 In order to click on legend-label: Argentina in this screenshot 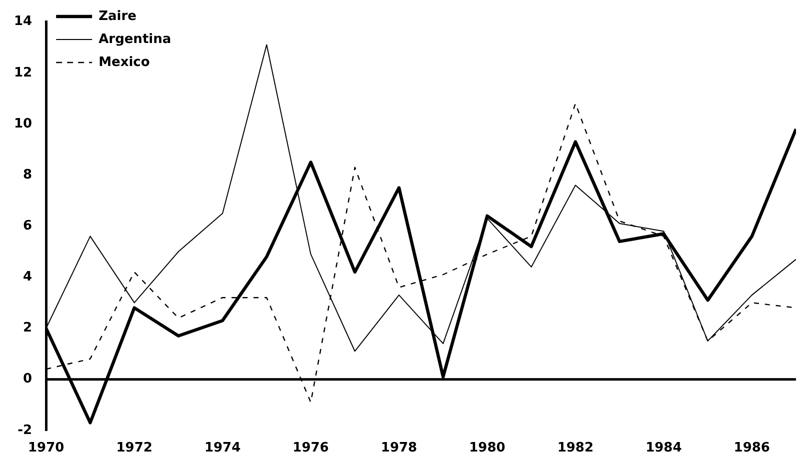, I will do `click(135, 39)`.